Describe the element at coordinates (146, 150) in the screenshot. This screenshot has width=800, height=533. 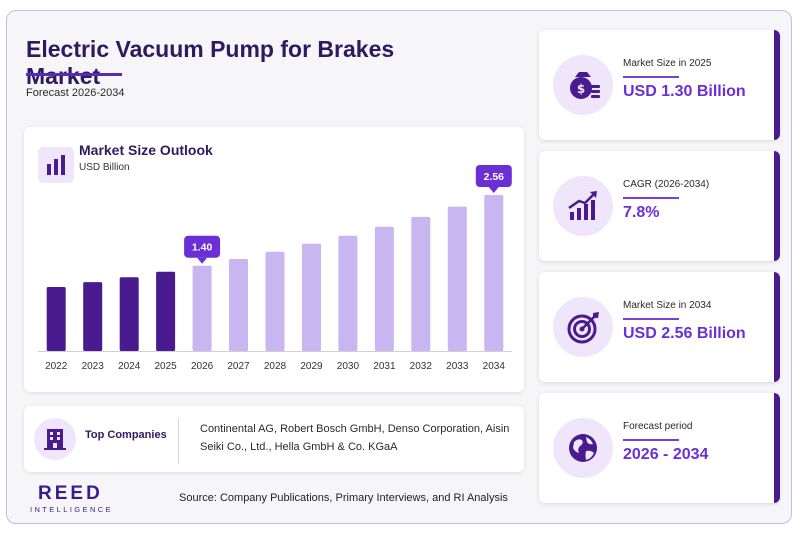
I see `chart-title: Market Size Outlook` at that location.